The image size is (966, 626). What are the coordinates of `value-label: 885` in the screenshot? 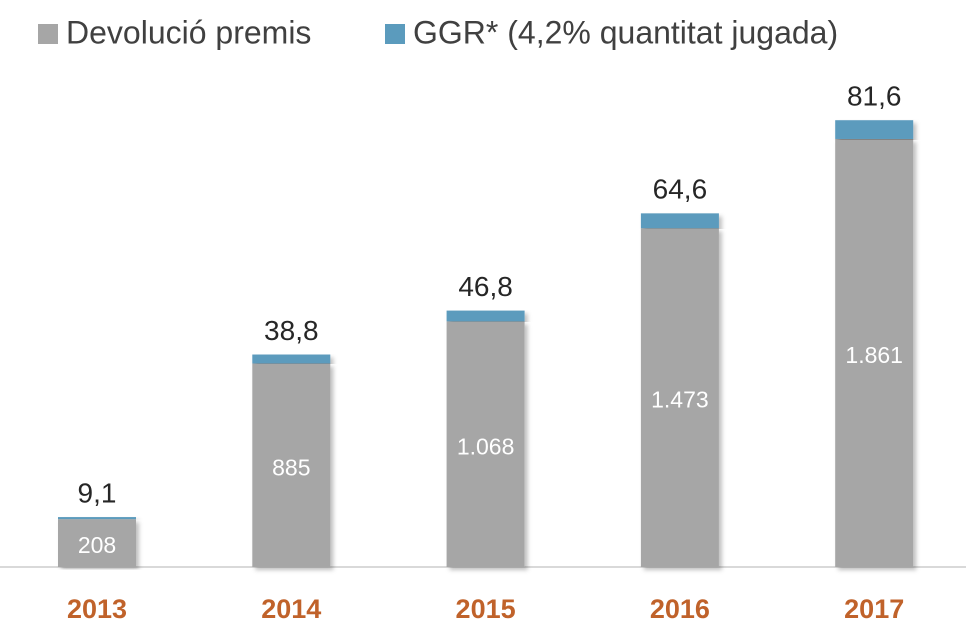 It's located at (291, 467).